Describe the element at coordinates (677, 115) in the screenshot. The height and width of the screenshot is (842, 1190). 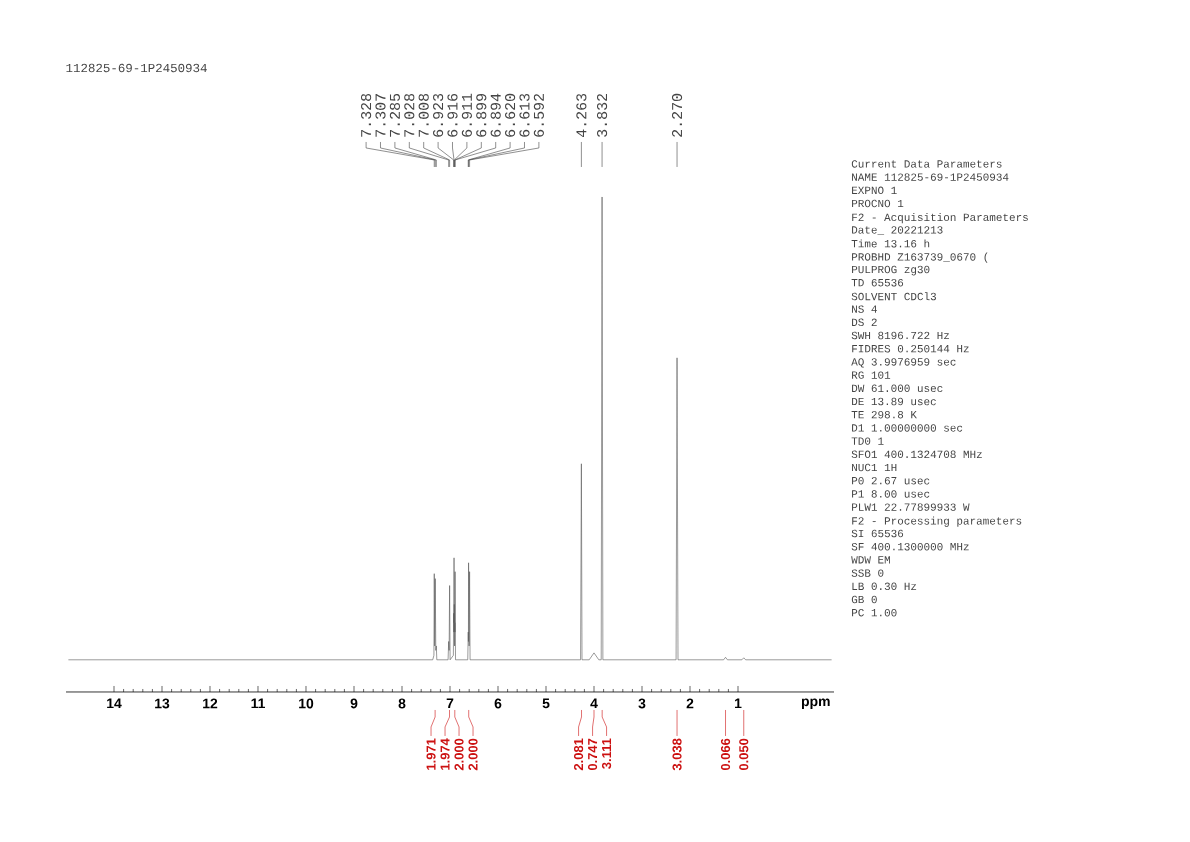
I see `annotation: 2.270` at that location.